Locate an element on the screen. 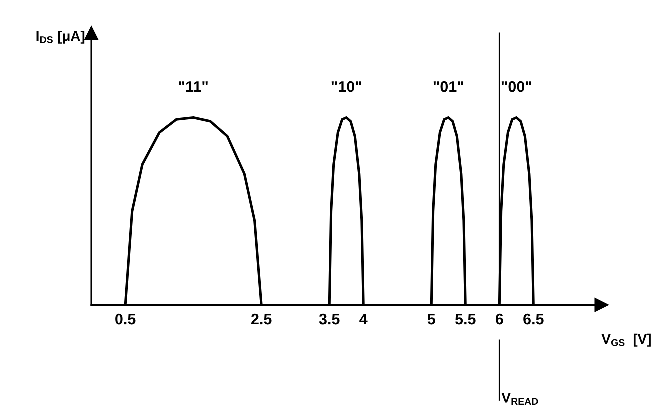 The height and width of the screenshot is (418, 654). x-tick-label: 5 is located at coordinates (432, 319).